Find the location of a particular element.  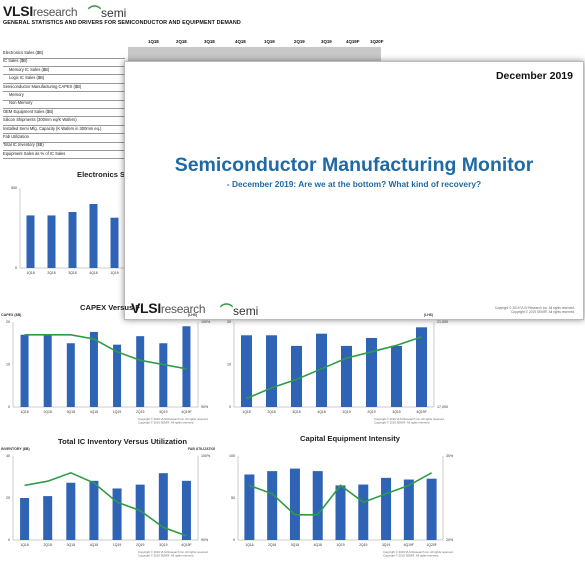

table-row-label: Logic IC Sales ($B) is located at coordinates (64, 79).